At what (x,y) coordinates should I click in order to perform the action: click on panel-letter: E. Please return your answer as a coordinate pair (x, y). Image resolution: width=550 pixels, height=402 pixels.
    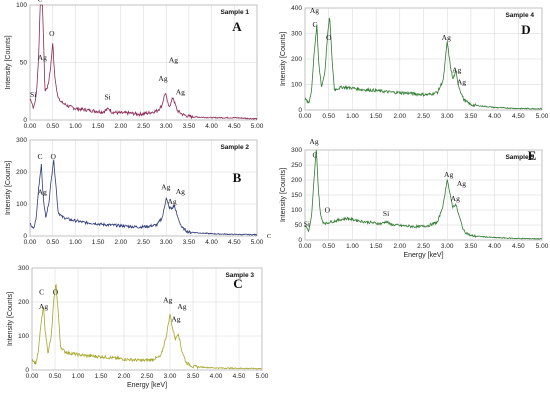
    Looking at the image, I should click on (532, 155).